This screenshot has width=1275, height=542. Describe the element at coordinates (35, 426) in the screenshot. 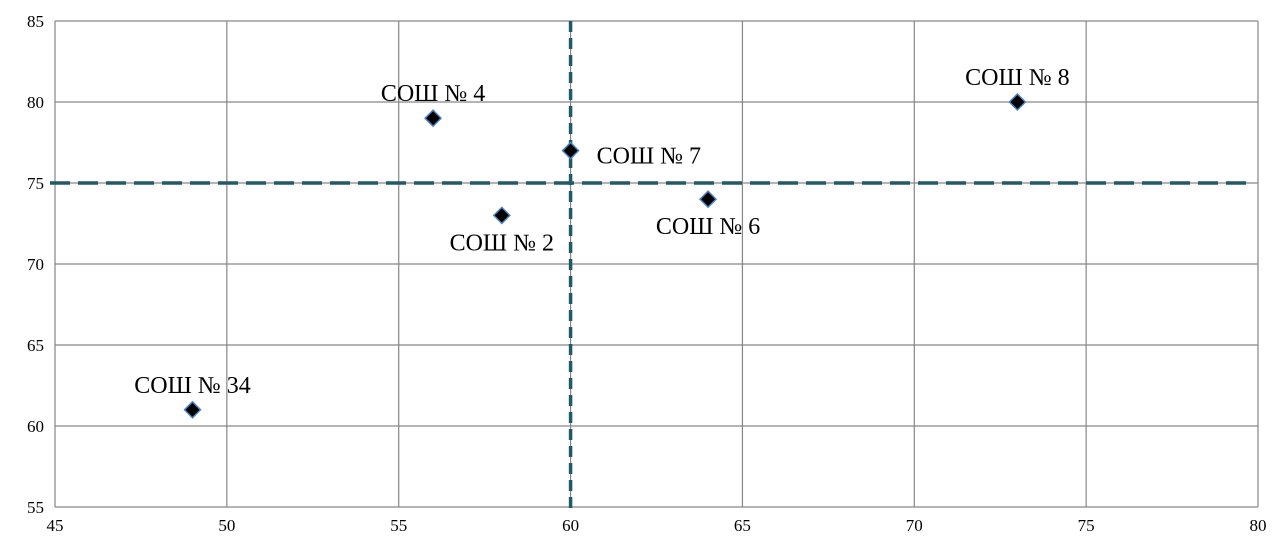

I see `y-tick-label: 60` at that location.